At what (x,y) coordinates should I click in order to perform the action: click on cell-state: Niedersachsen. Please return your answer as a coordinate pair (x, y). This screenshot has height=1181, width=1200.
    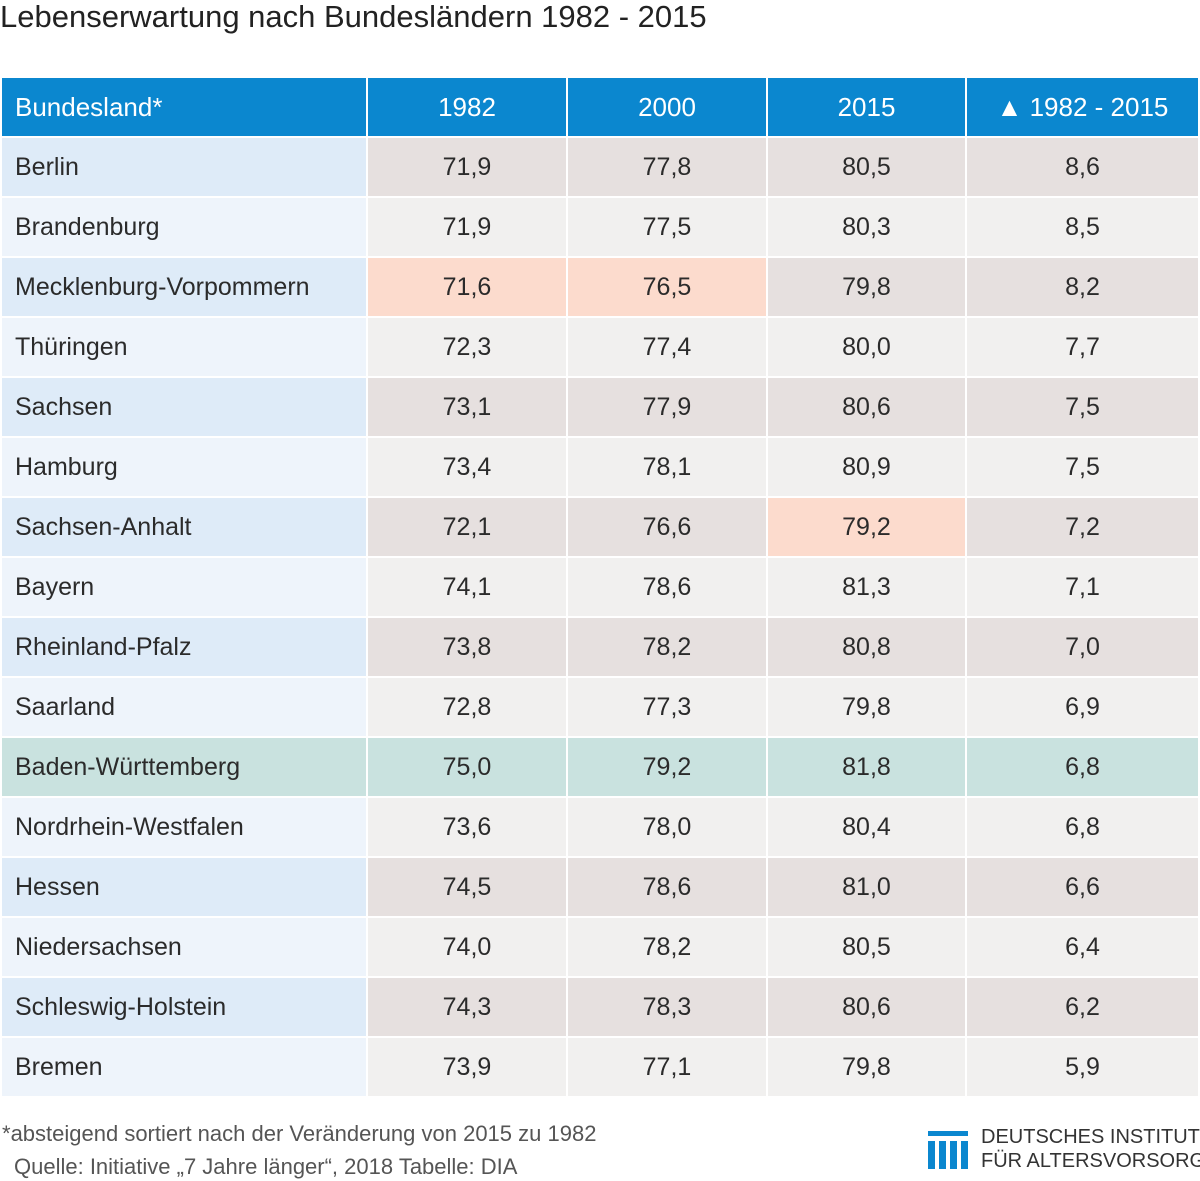
    Looking at the image, I should click on (184, 947).